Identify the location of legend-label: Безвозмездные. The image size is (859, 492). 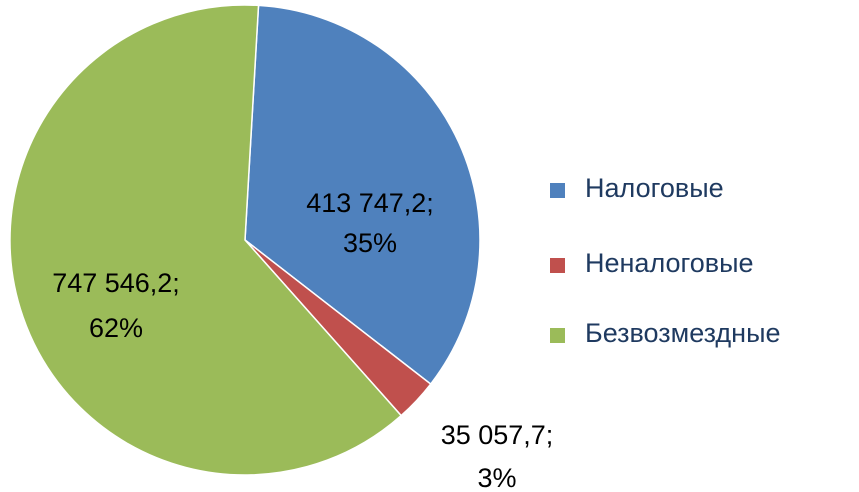
(683, 333).